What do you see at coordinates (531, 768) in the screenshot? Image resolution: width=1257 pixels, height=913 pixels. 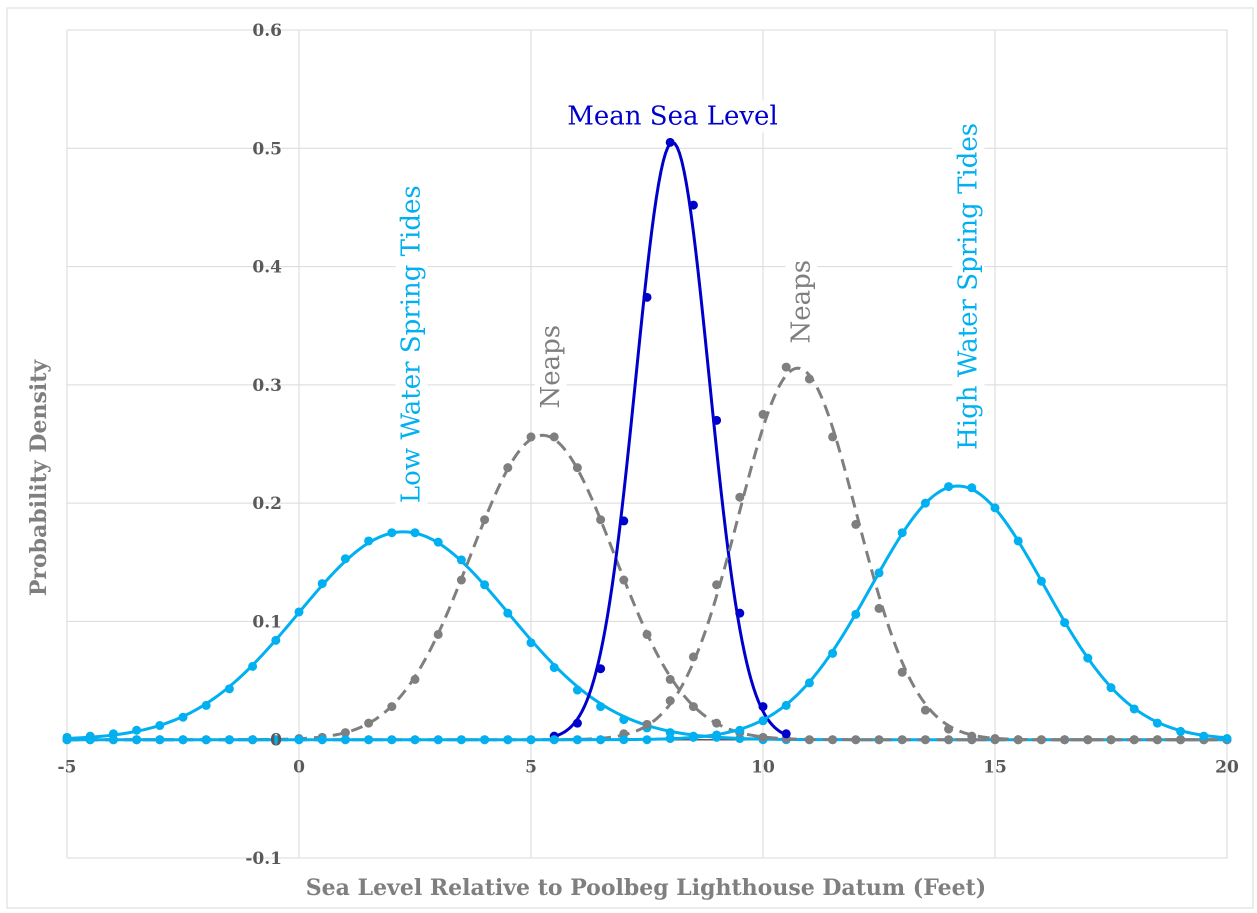 I see `x-tick-label: 5` at bounding box center [531, 768].